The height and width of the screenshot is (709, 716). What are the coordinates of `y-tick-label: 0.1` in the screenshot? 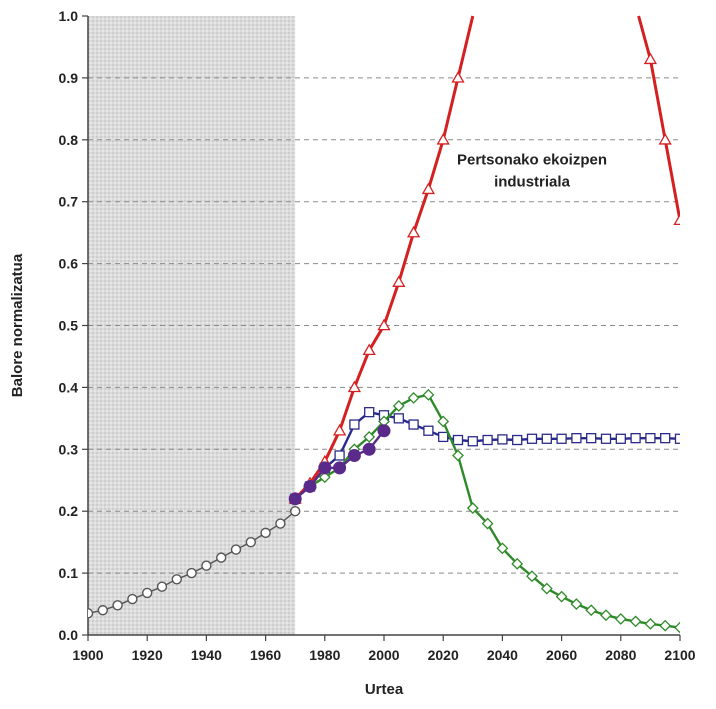 It's located at (69, 573).